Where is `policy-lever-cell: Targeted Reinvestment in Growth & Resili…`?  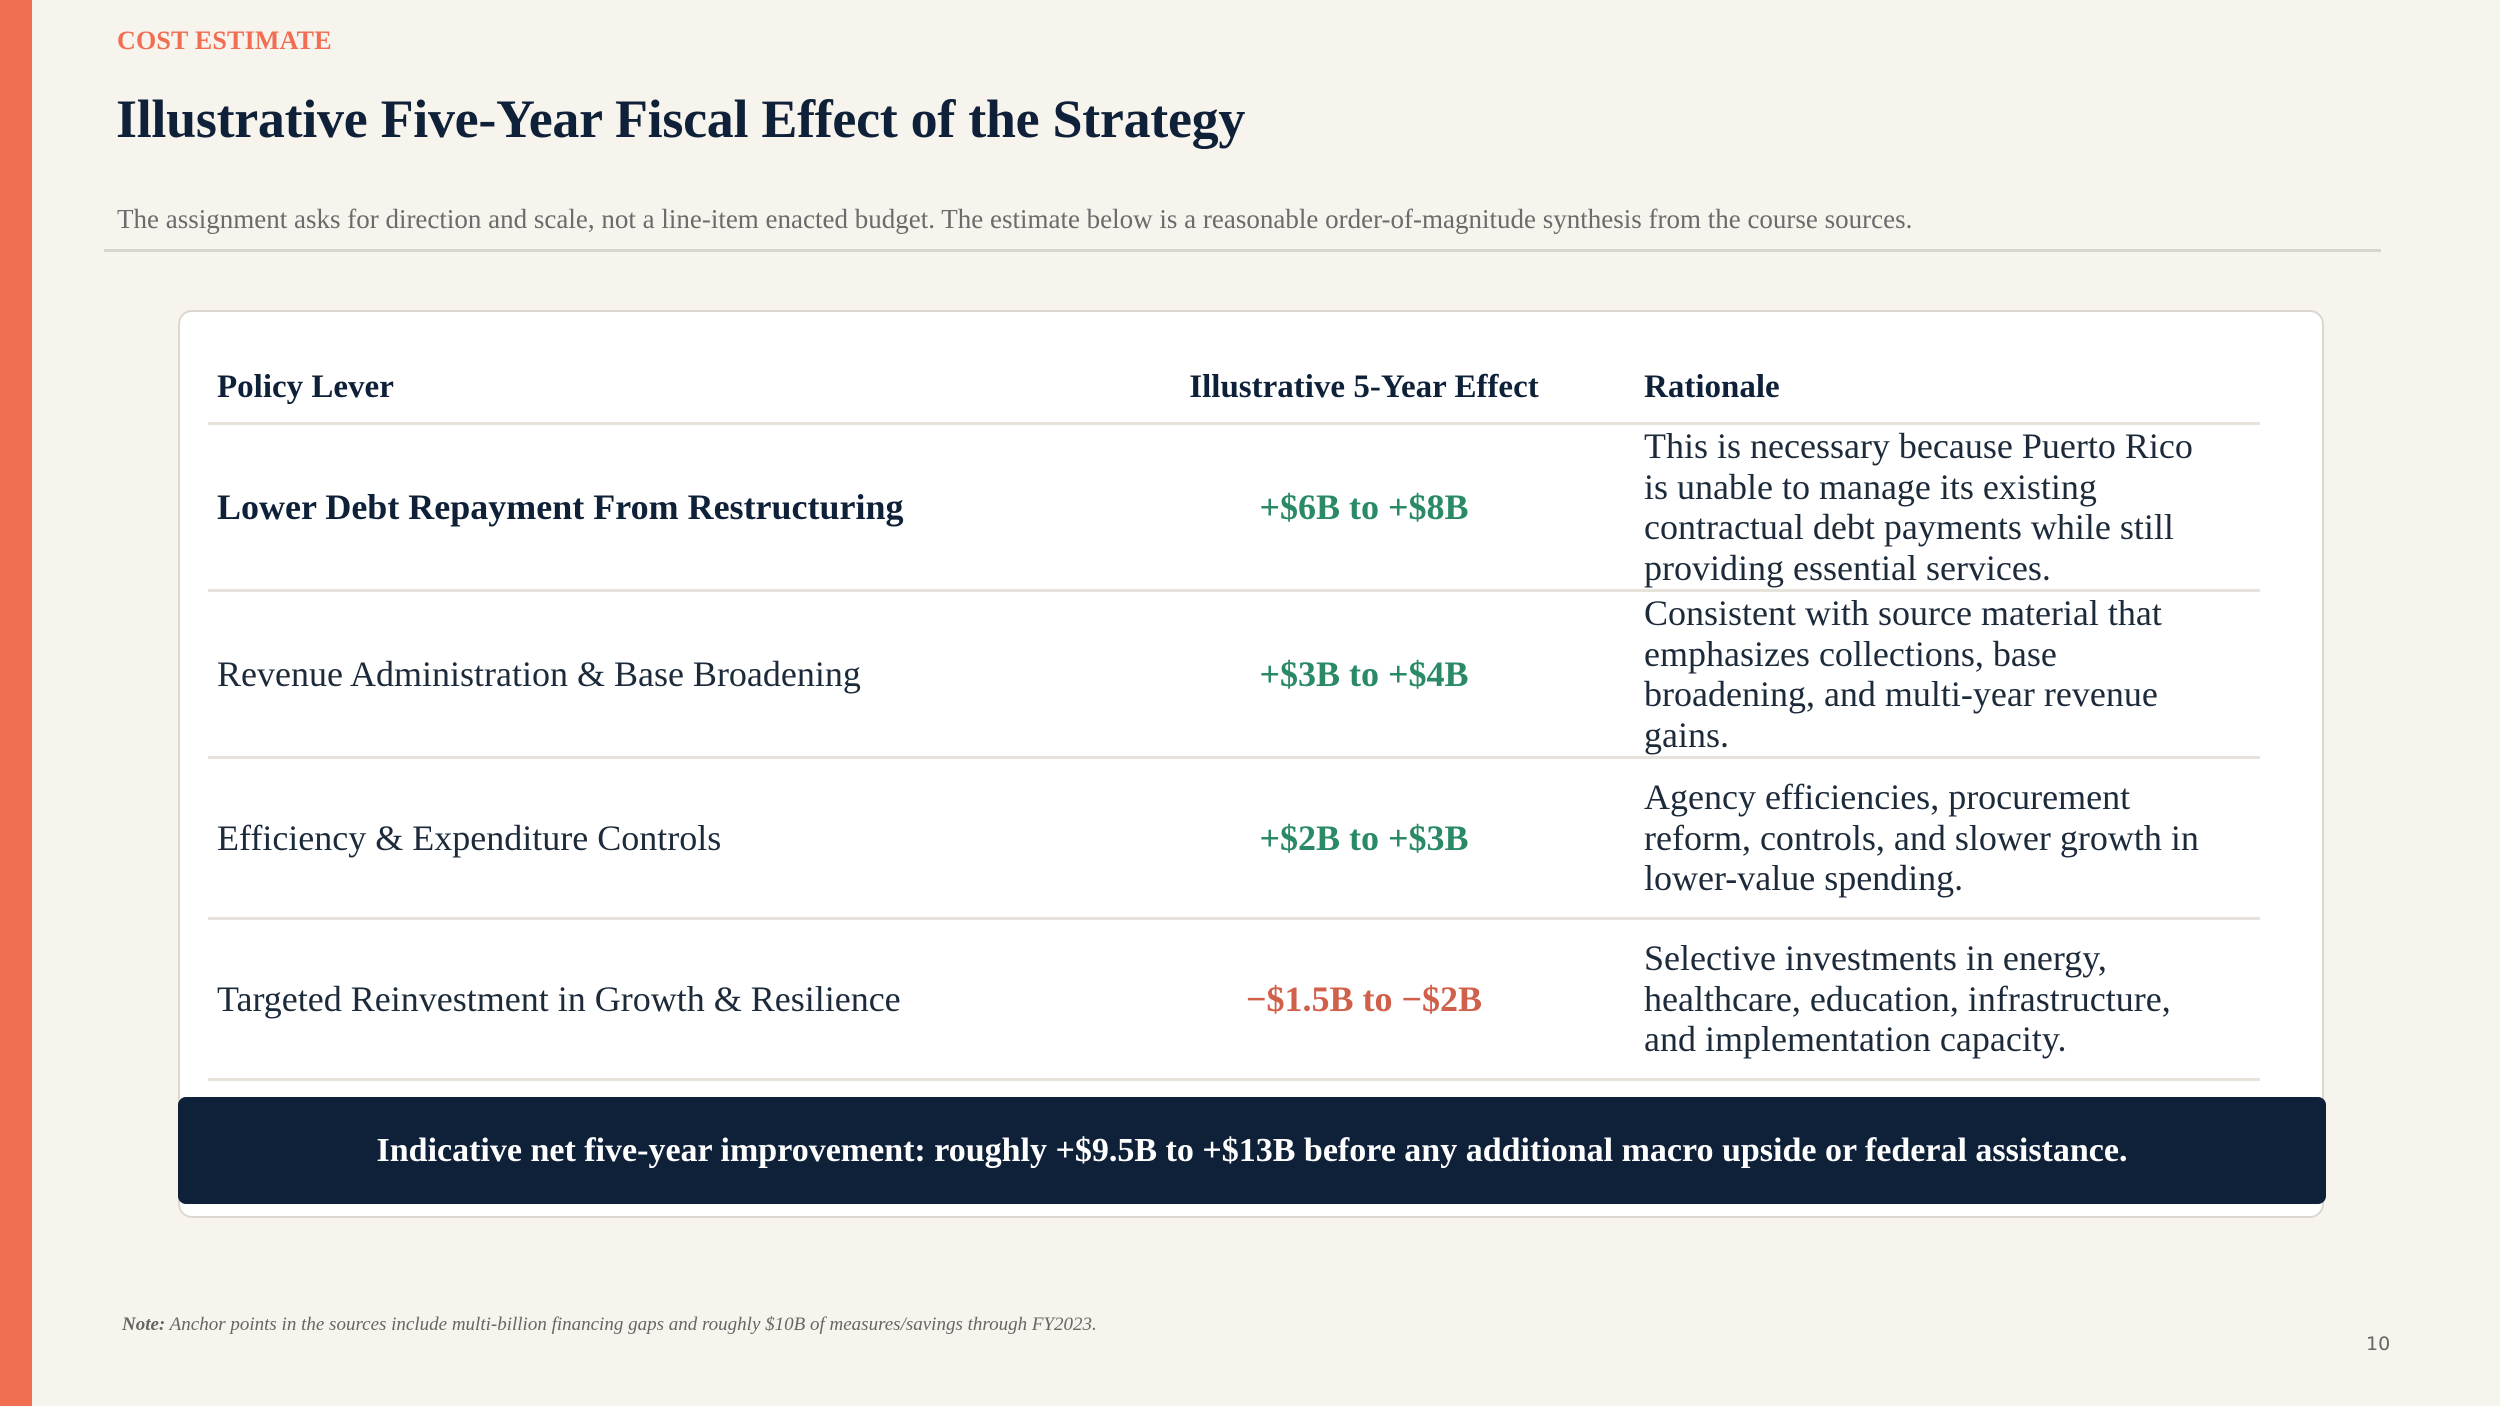
policy-lever-cell: Targeted Reinvestment in Growth & Resili… is located at coordinates (653, 999).